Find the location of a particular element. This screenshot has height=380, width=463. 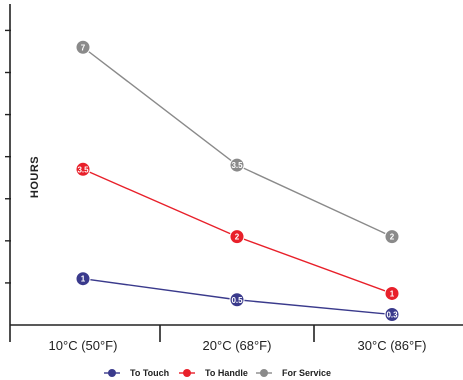

data-point-label: 0.5 is located at coordinates (237, 300).